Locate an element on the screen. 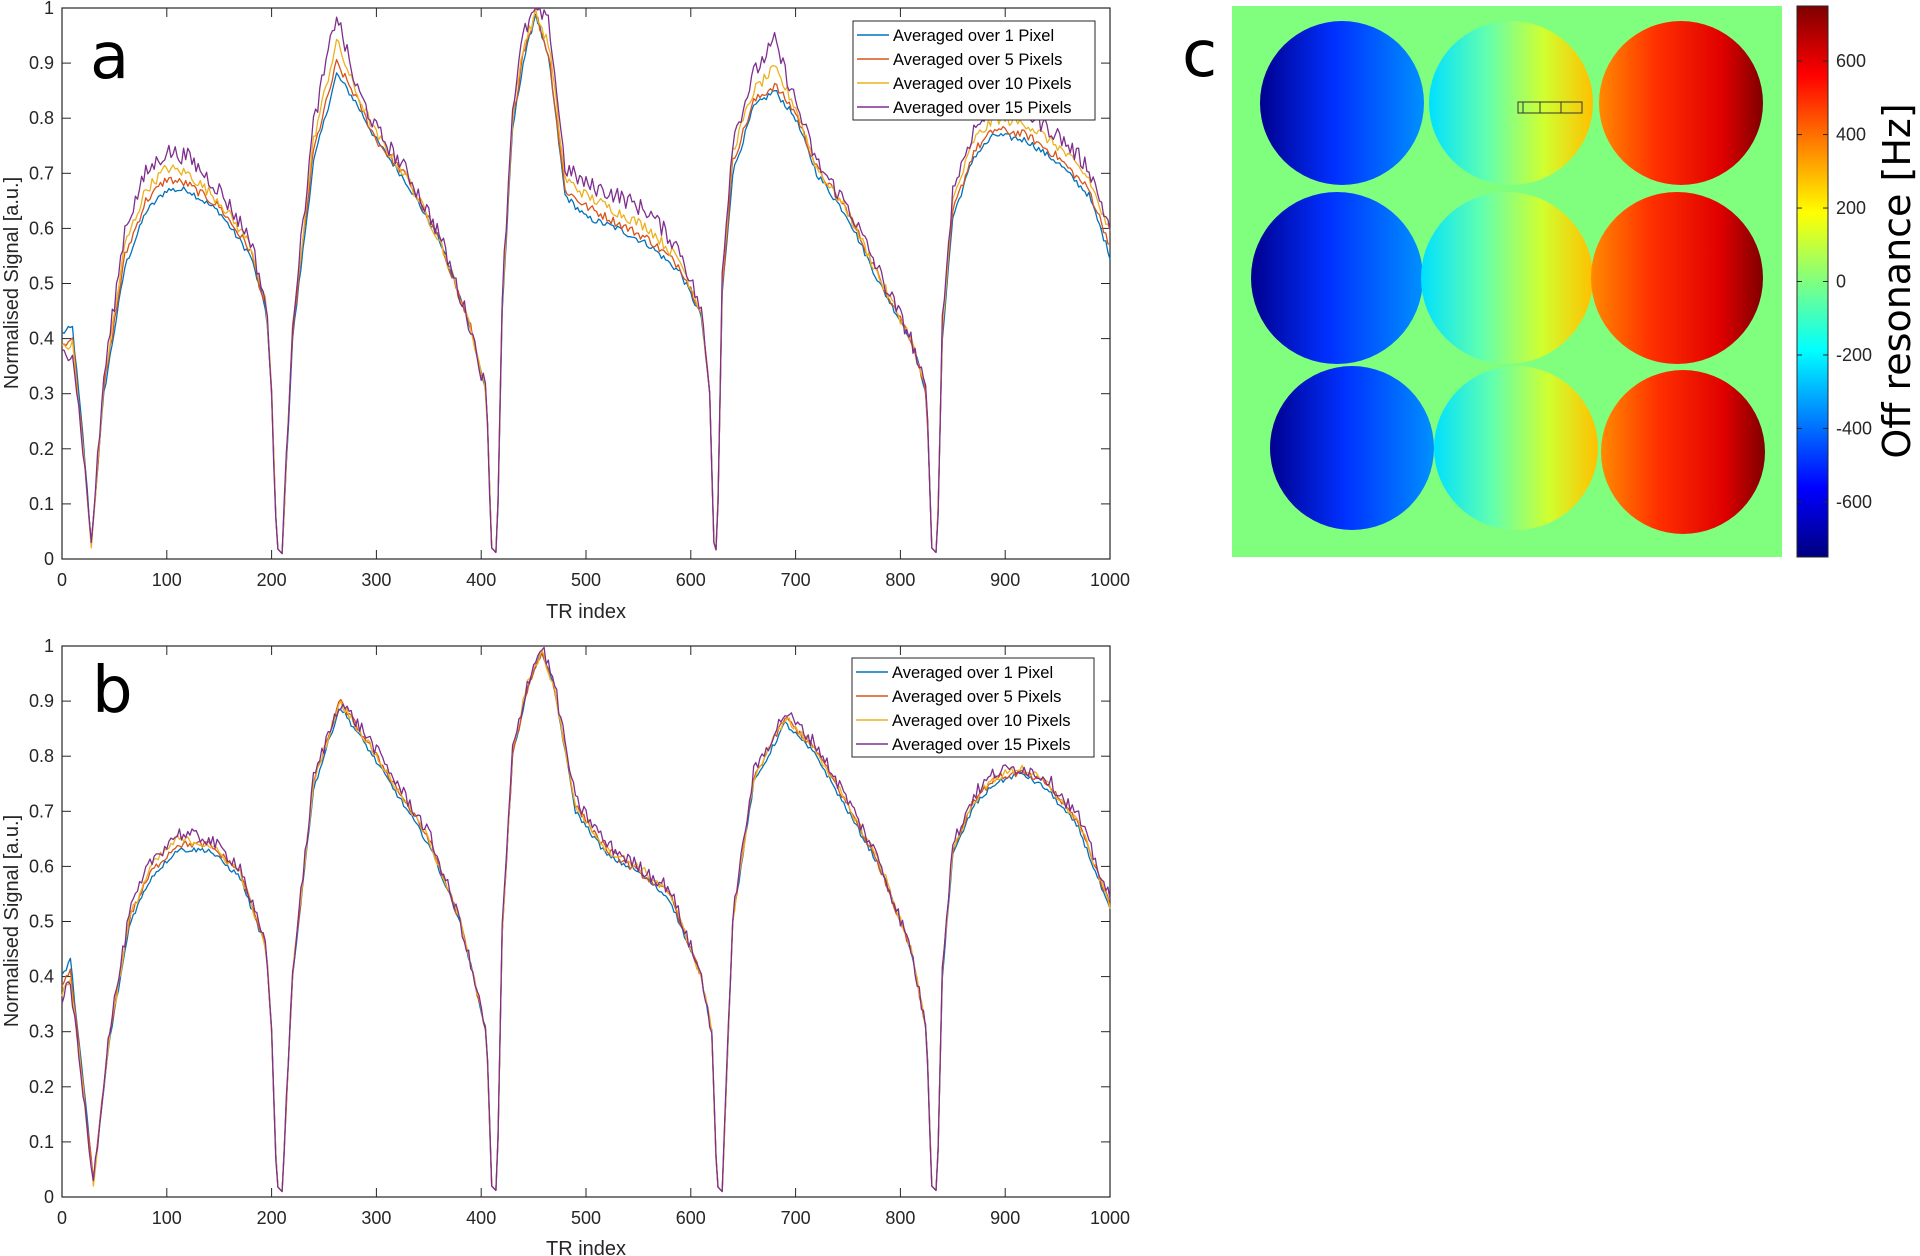  x-axis-label-b: TR index is located at coordinates (586, 1247).